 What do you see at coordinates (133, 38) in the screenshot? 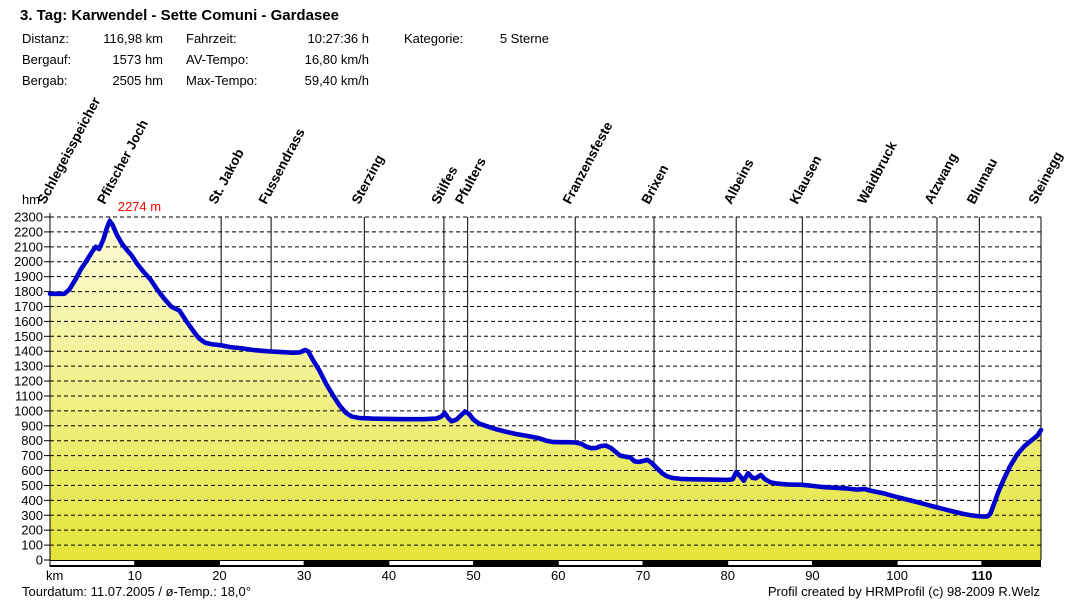
I see `distanz-value: 116,98 km` at bounding box center [133, 38].